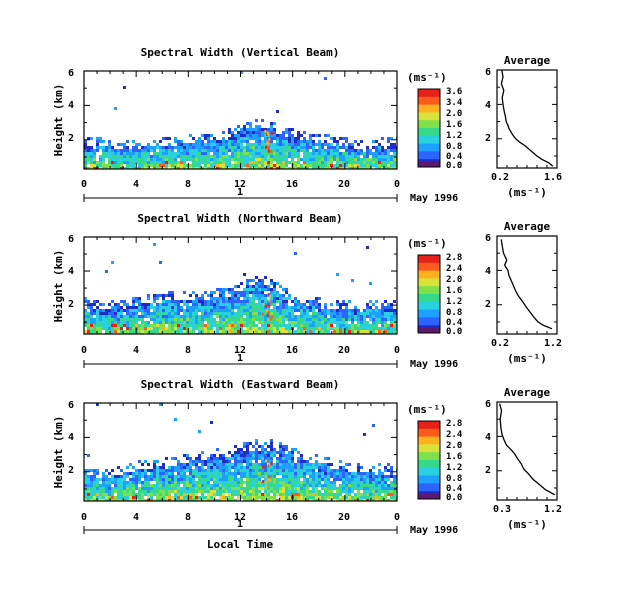  I want to click on x-tick-label: 12, so click(240, 184).